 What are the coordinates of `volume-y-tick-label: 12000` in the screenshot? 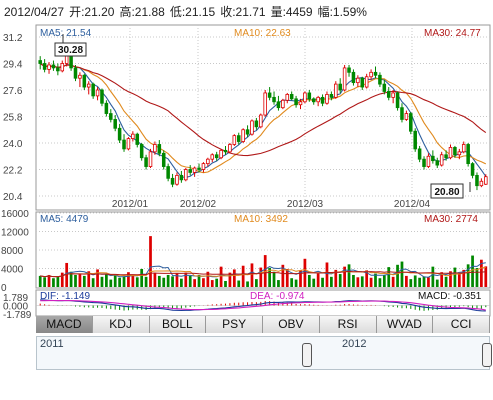 It's located at (15, 233).